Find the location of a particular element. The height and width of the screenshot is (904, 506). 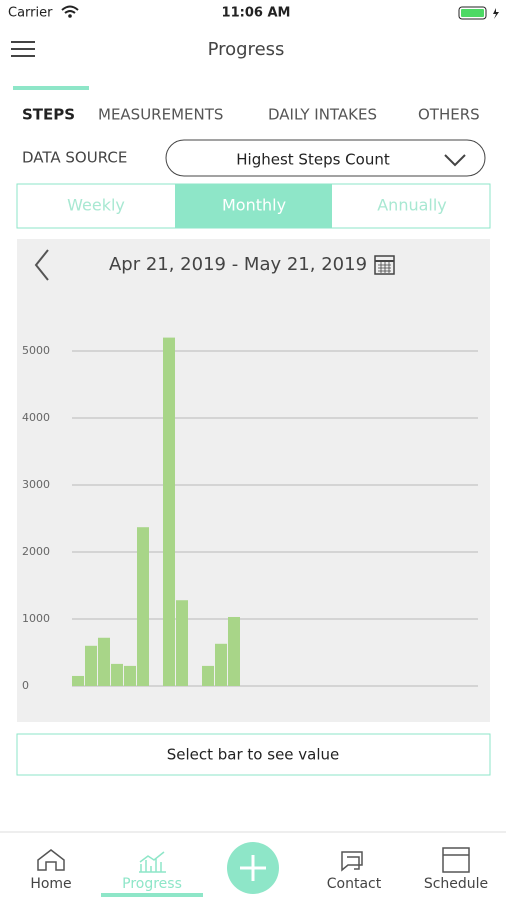

progress-icon is located at coordinates (152, 862).